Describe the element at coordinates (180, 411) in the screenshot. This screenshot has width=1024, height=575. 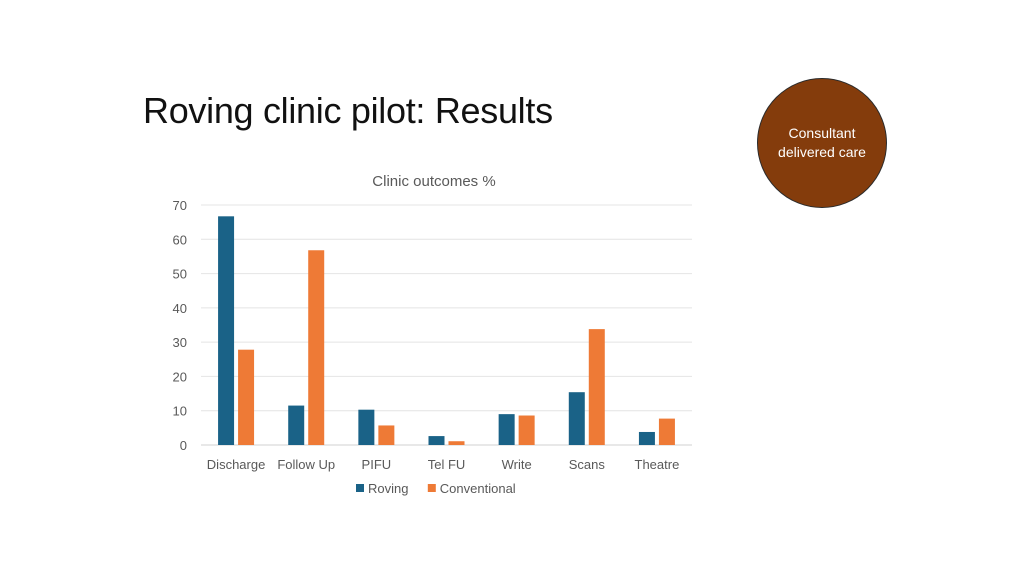
I see `y-tick-label: 10` at that location.